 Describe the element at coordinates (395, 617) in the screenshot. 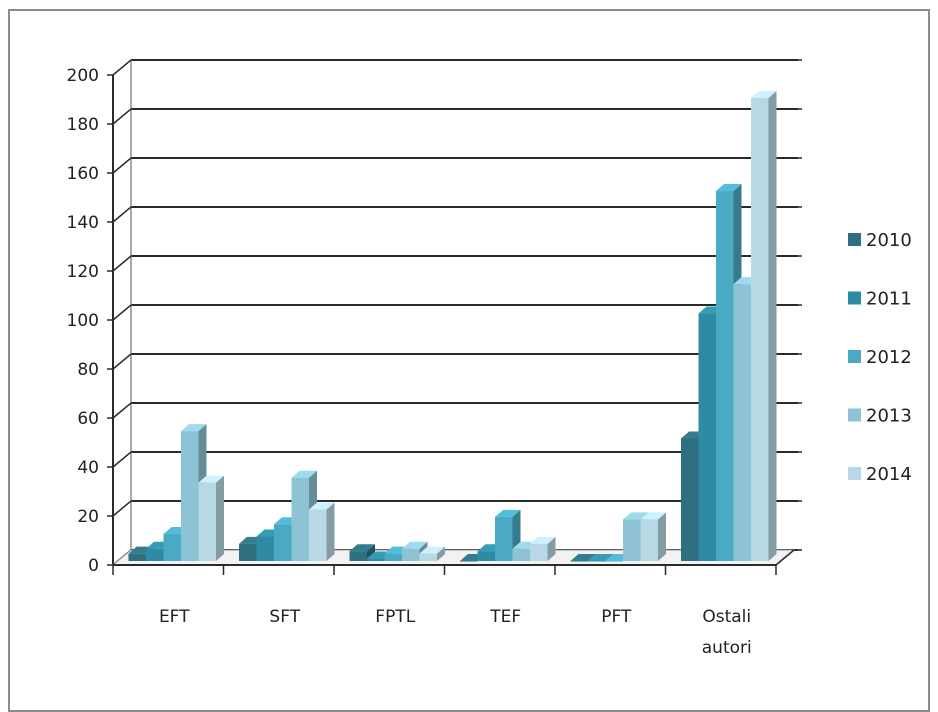

I see `x-tick-label: FPTL` at that location.